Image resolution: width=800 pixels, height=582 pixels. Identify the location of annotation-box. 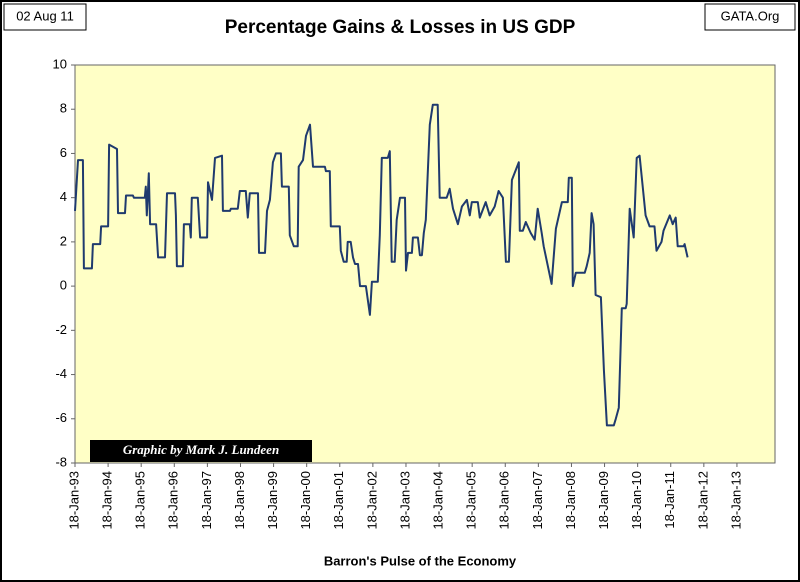
(201, 451).